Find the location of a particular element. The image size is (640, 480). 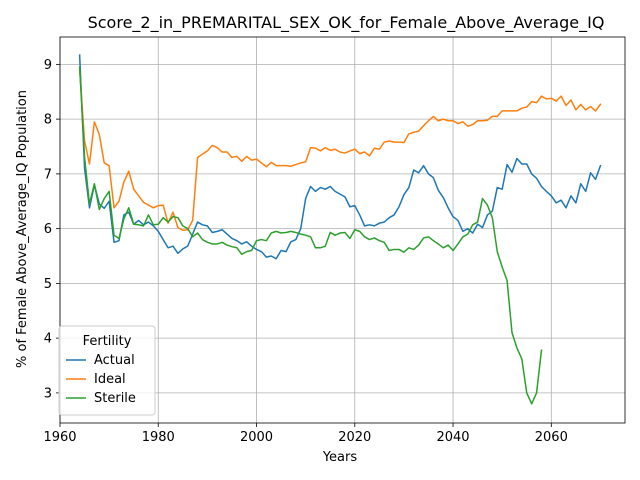

legend-items: Actual Ideal Sterile is located at coordinates (101, 379).